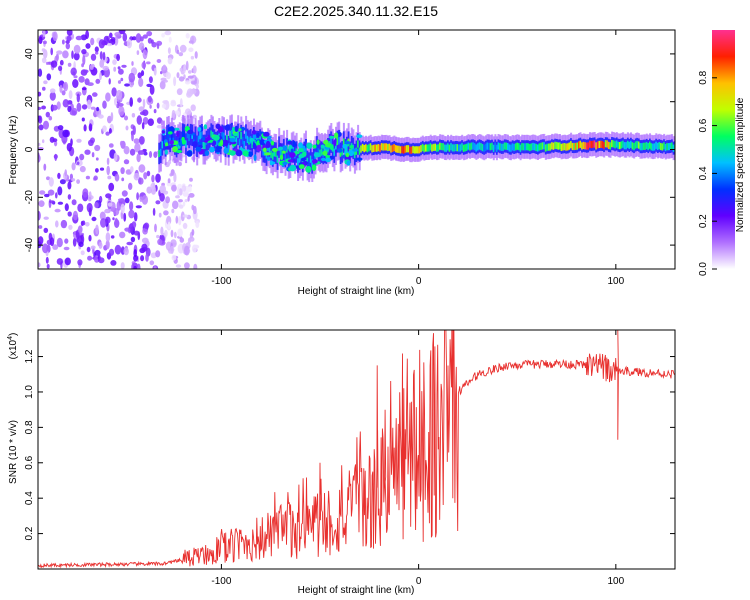  Describe the element at coordinates (10, 338) in the screenshot. I see `snr-multiplier-exp: 4` at that location.